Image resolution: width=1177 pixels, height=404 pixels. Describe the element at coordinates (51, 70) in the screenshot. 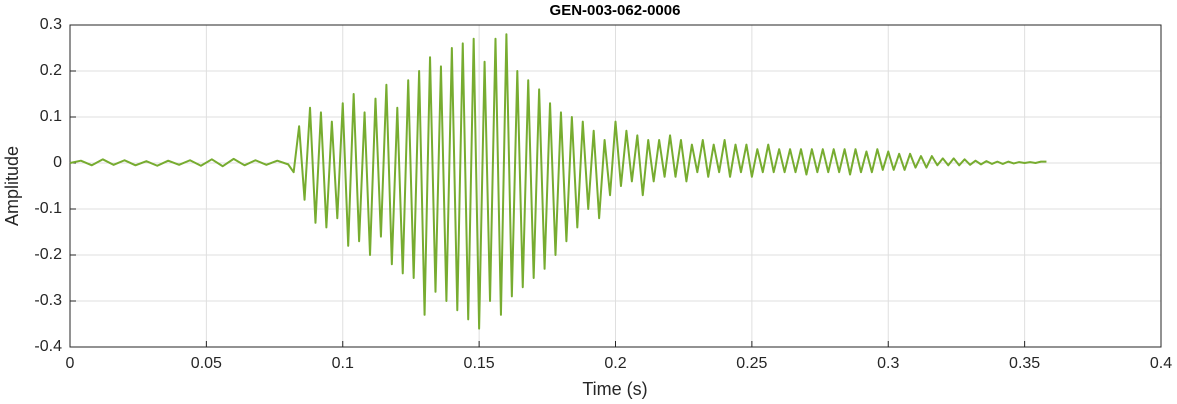

I see `y-tick-label: 0.2` at that location.